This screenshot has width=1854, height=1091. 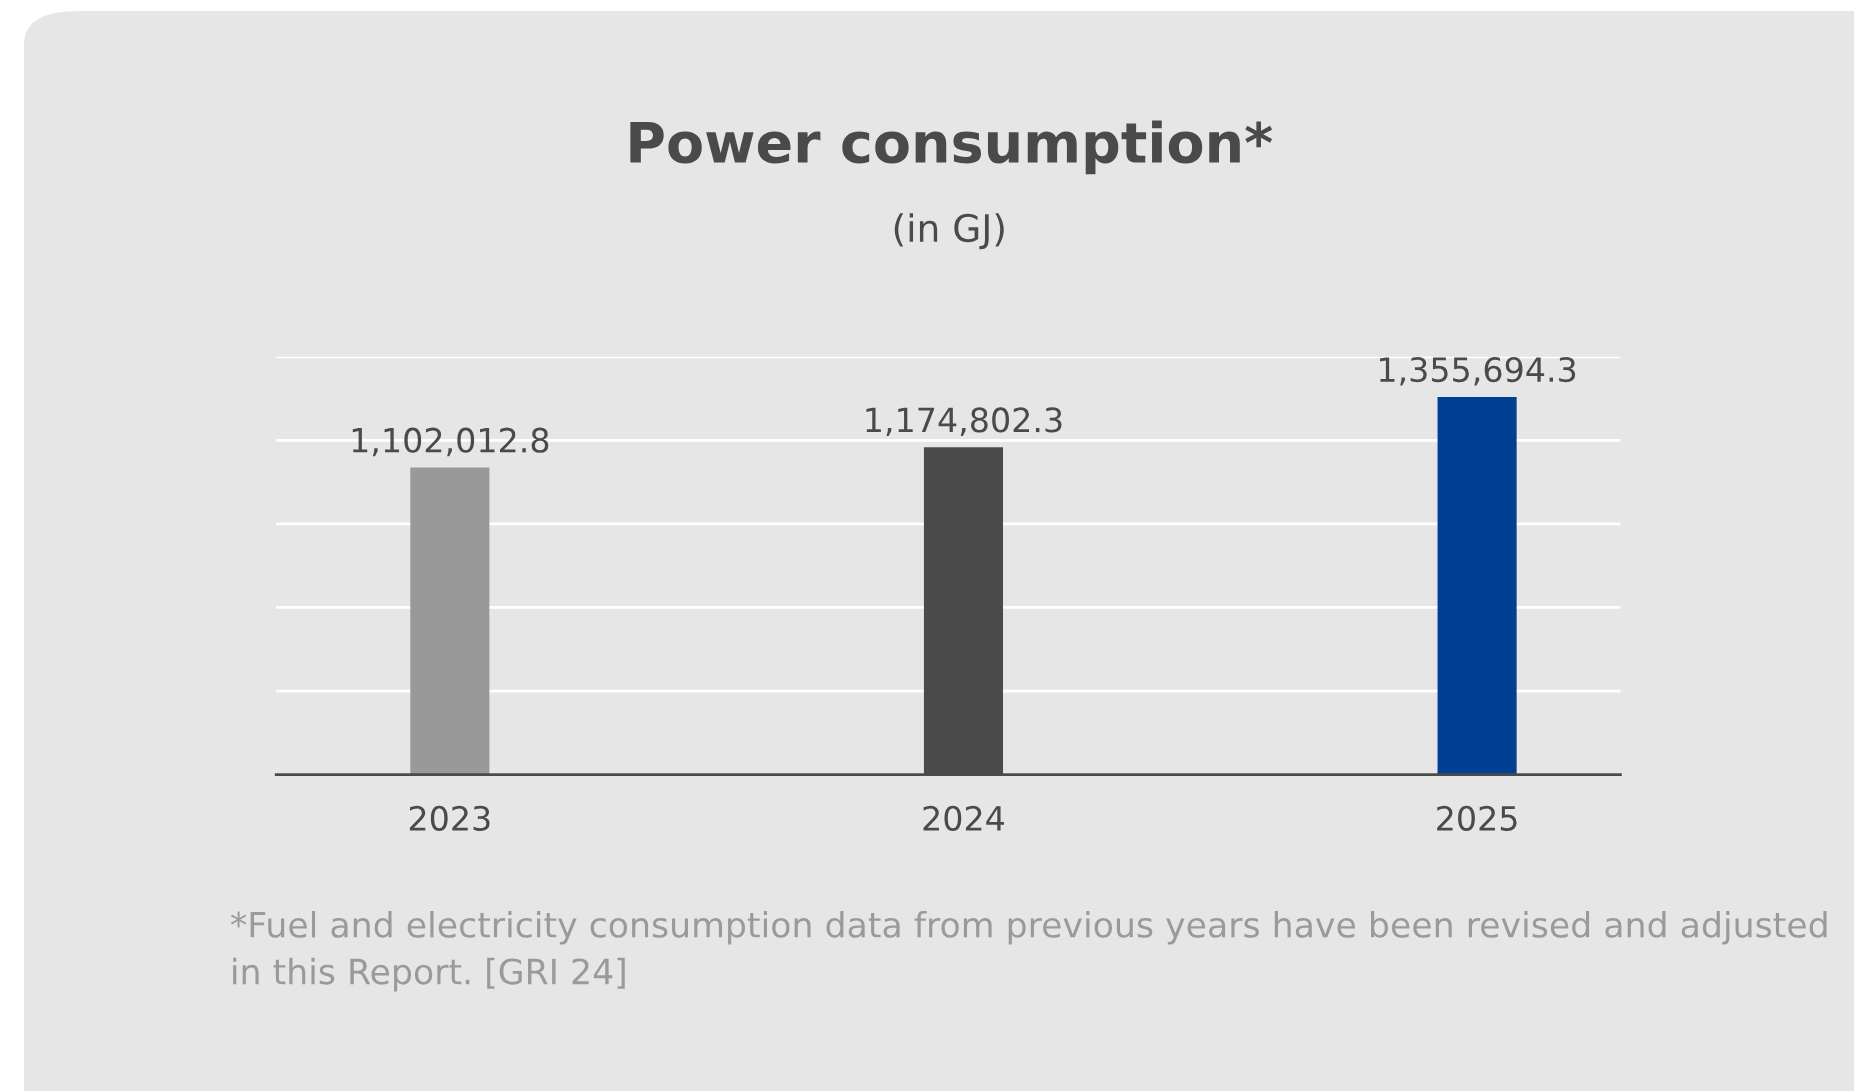 I want to click on data-label: 1,174,802.3, so click(x=964, y=421).